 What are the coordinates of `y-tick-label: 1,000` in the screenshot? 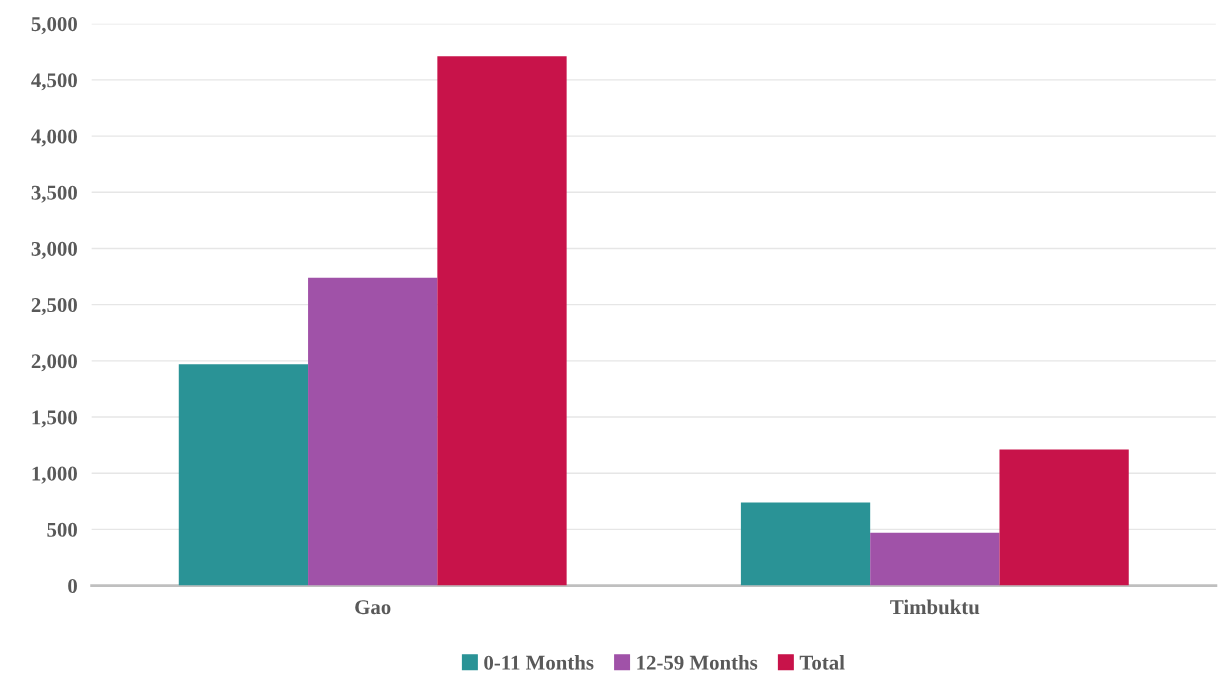 It's located at (54, 475).